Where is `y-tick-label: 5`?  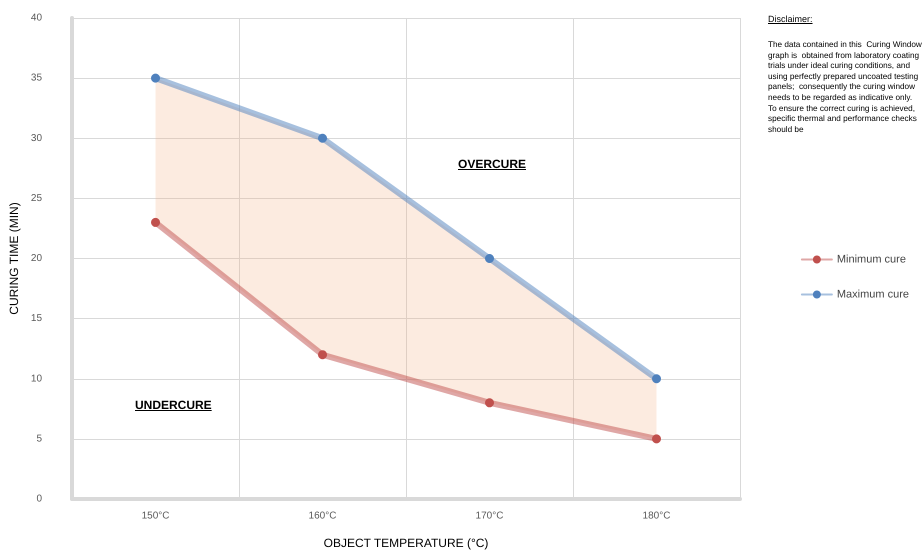 y-tick-label: 5 is located at coordinates (39, 438).